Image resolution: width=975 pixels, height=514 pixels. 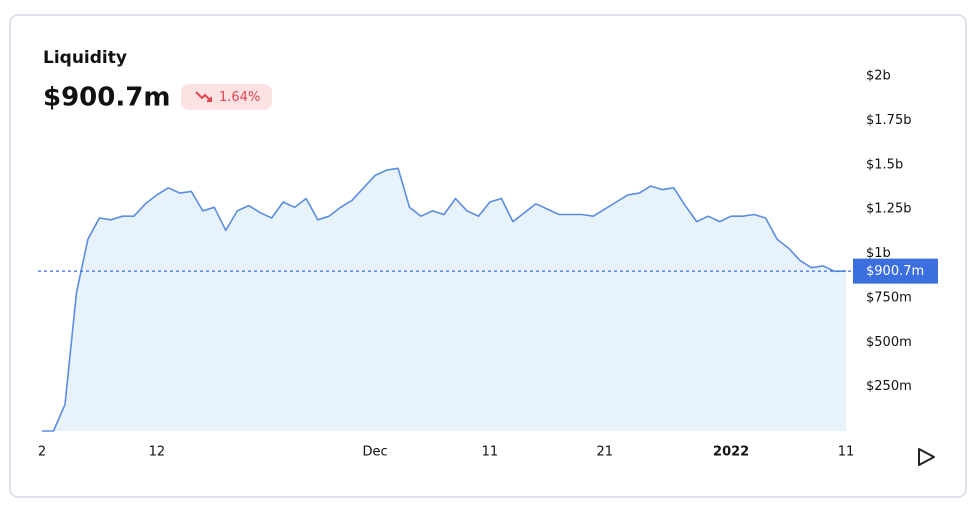 What do you see at coordinates (157, 452) in the screenshot?
I see `x-tick-label: 12` at bounding box center [157, 452].